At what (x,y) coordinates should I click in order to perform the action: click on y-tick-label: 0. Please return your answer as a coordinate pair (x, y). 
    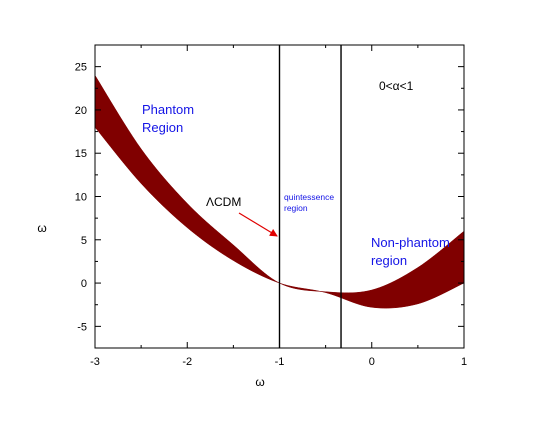
    Looking at the image, I should click on (84, 284).